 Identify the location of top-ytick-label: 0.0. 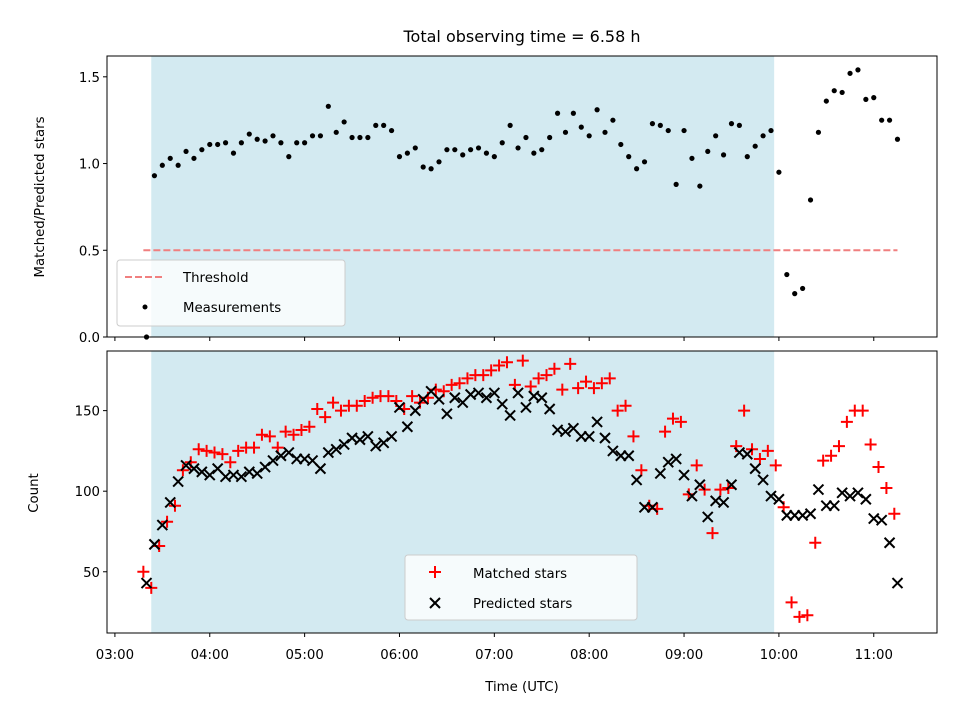
(89, 338).